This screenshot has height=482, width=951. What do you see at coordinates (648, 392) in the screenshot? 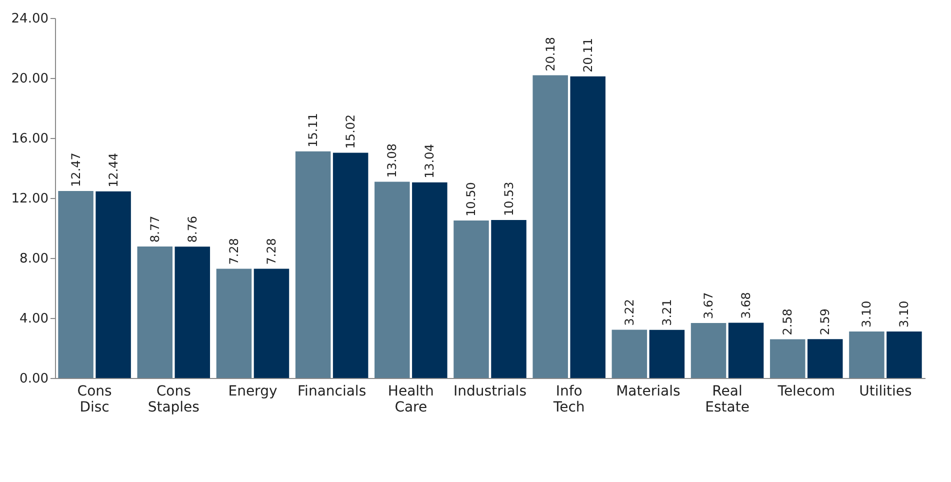
I see `x-tick-label: Materials` at bounding box center [648, 392].